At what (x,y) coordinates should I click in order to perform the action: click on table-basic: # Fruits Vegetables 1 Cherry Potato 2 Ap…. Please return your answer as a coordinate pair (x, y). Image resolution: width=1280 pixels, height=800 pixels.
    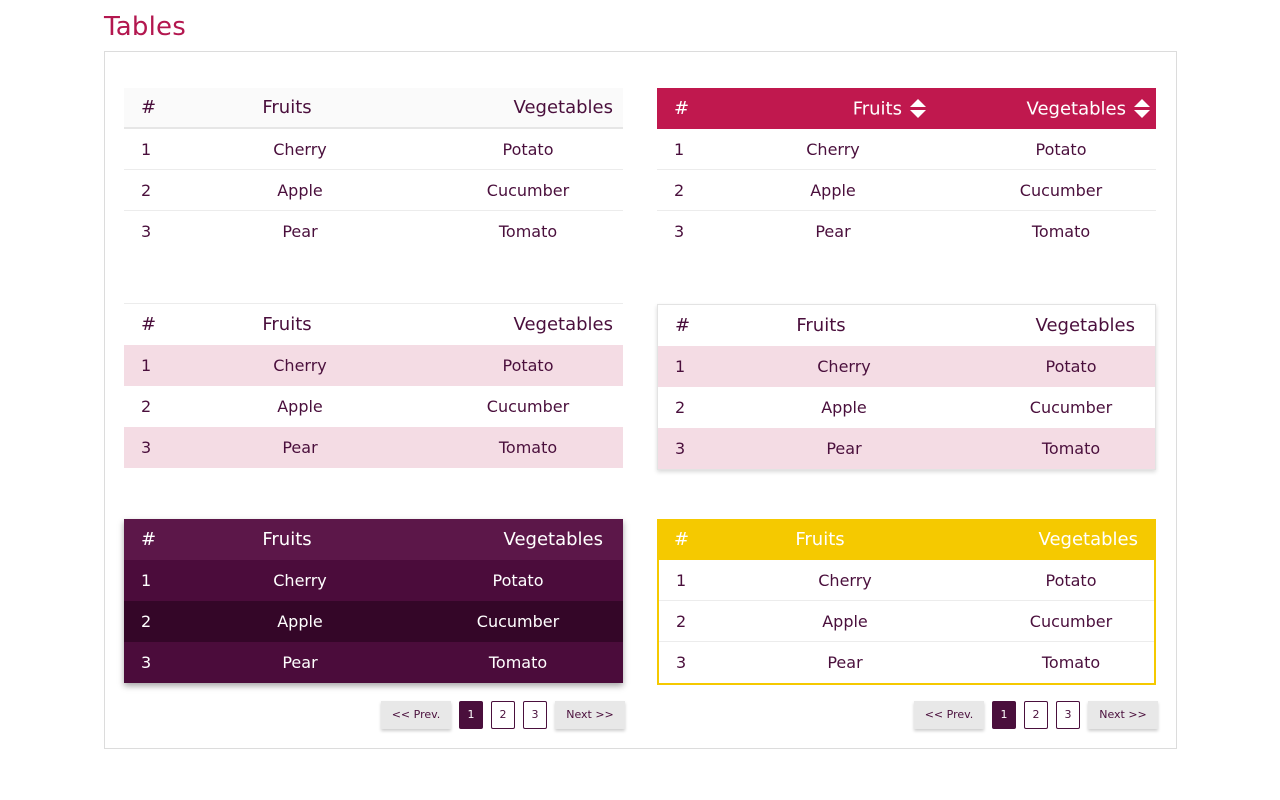
    Looking at the image, I should click on (373, 170).